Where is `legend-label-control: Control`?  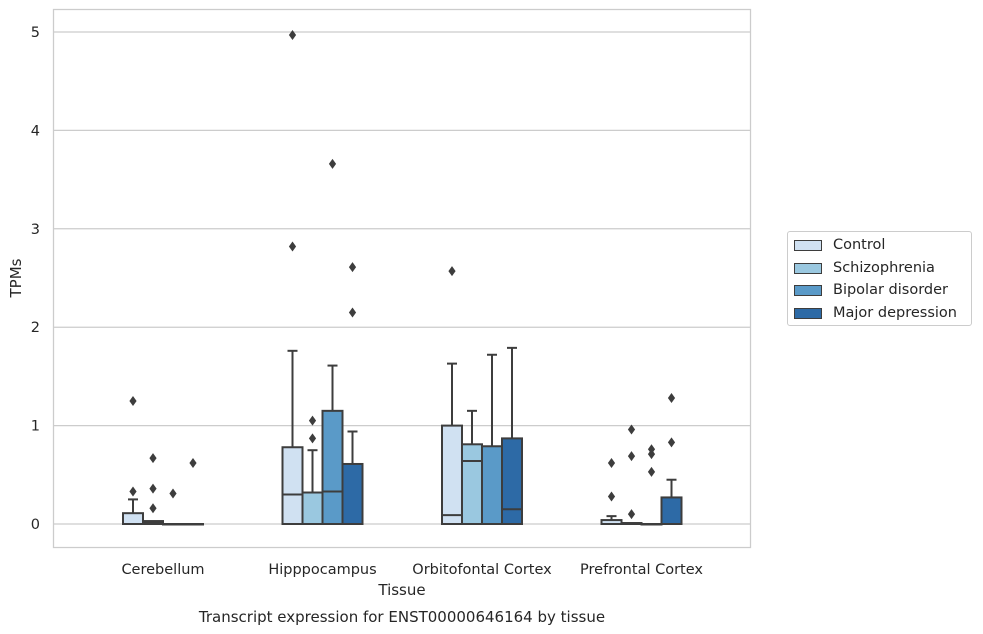
legend-label-control: Control is located at coordinates (859, 245).